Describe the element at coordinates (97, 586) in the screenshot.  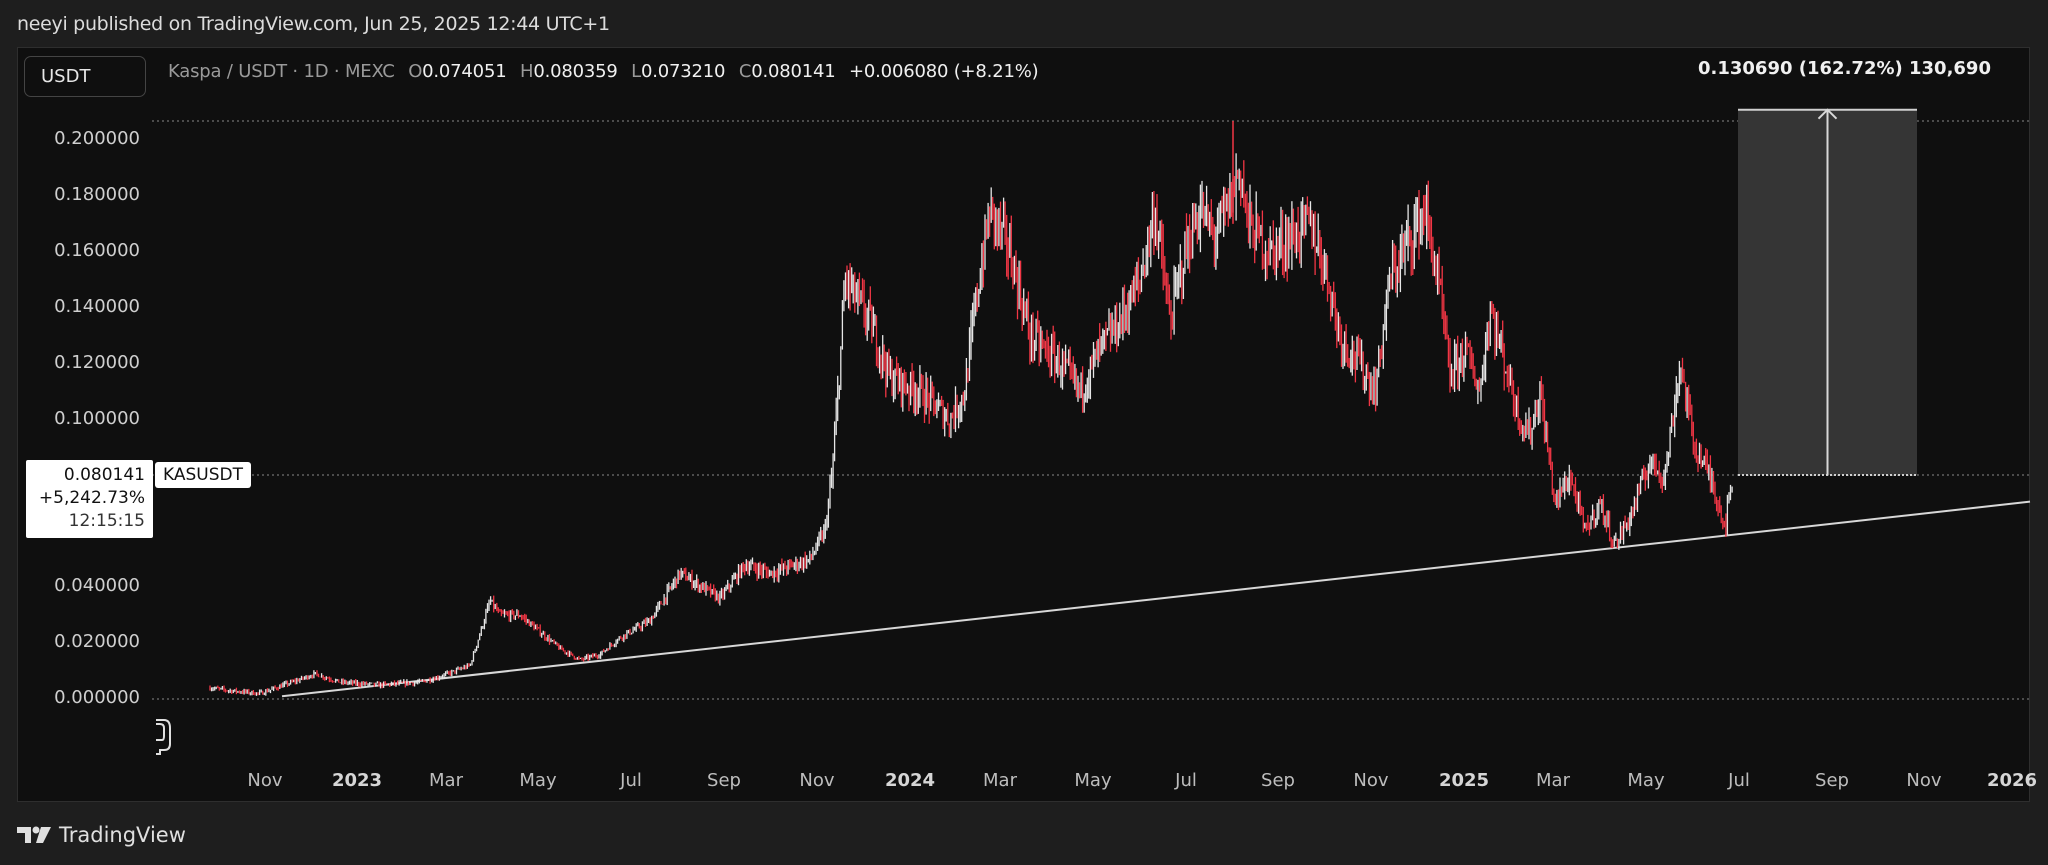
I see `price-tick: 0.040000` at that location.